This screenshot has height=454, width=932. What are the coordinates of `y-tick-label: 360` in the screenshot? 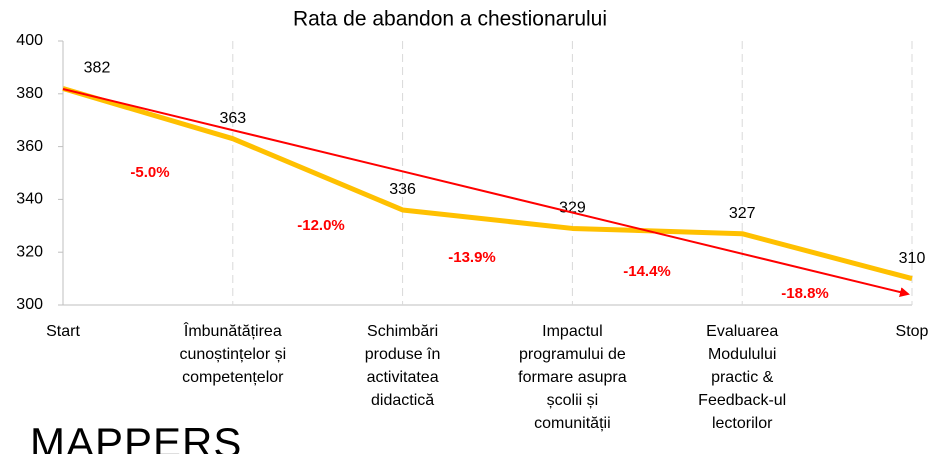 It's located at (29, 146).